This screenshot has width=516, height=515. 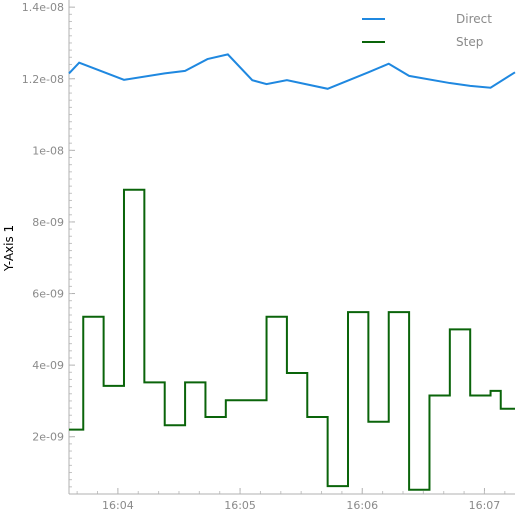 What do you see at coordinates (240, 505) in the screenshot?
I see `x-tick-label: 16:05` at bounding box center [240, 505].